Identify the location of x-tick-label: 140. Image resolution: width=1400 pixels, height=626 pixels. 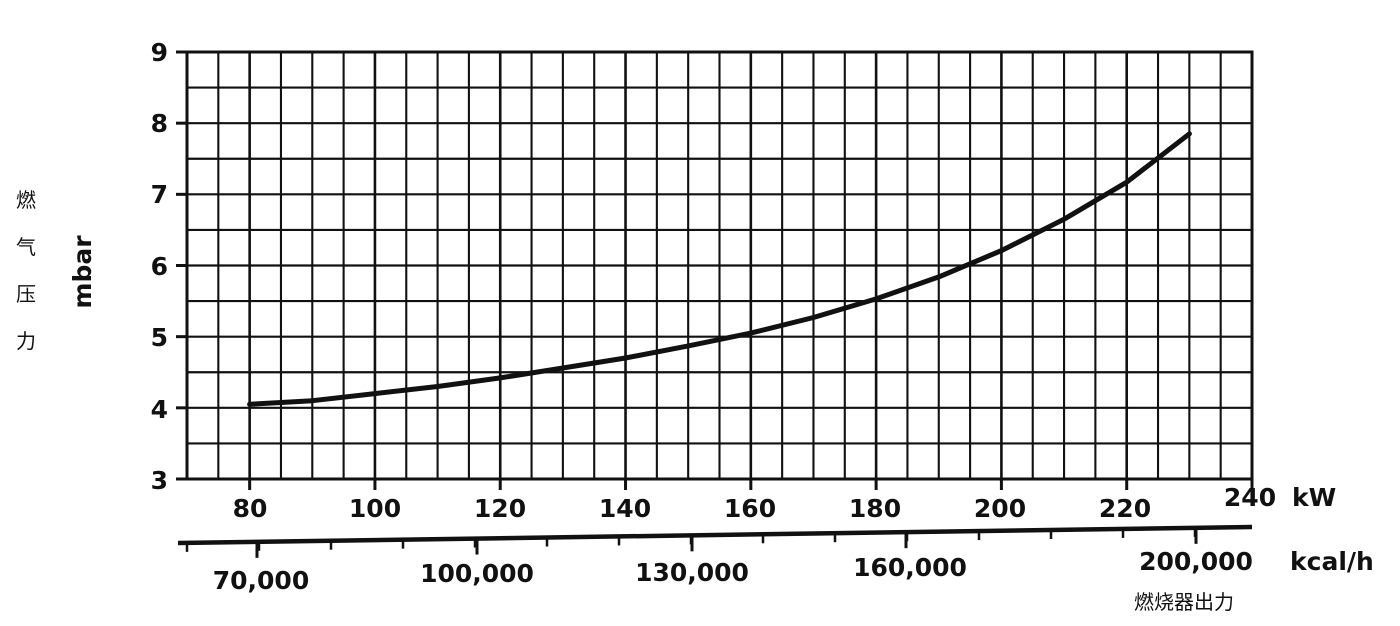
(625, 508).